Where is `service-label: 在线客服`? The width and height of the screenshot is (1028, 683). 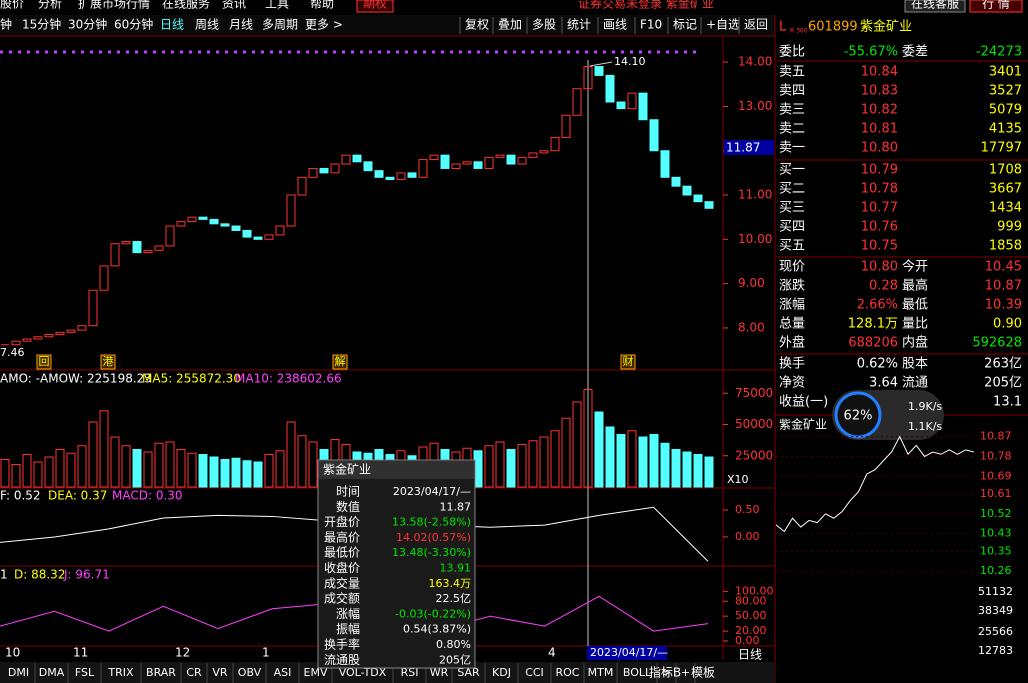 service-label: 在线客服 is located at coordinates (935, 5).